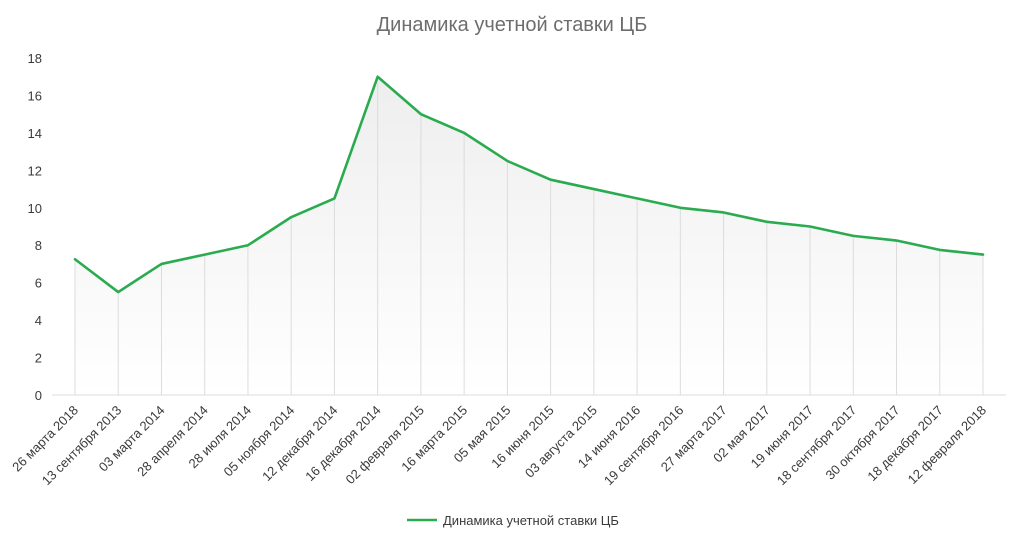  Describe the element at coordinates (904, 443) in the screenshot. I see `x-tick-label: 18 декабря 2017` at that location.